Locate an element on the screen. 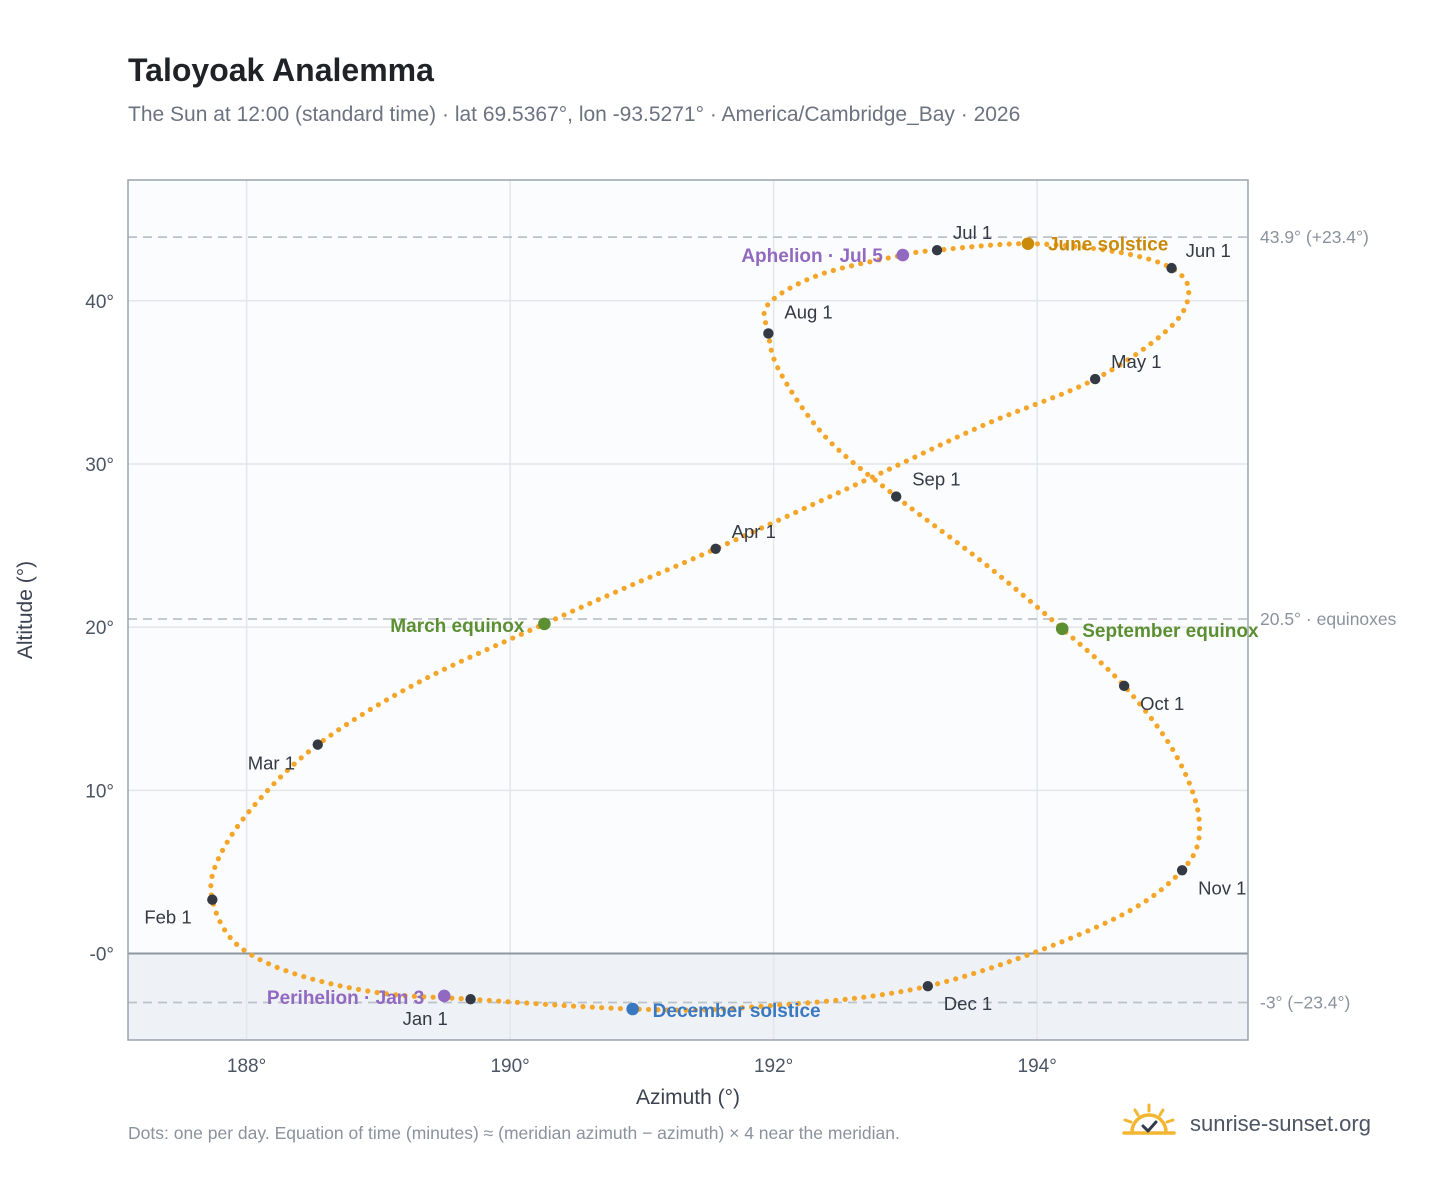 This screenshot has width=1448, height=1188. month-label: Apr 1 is located at coordinates (754, 531).